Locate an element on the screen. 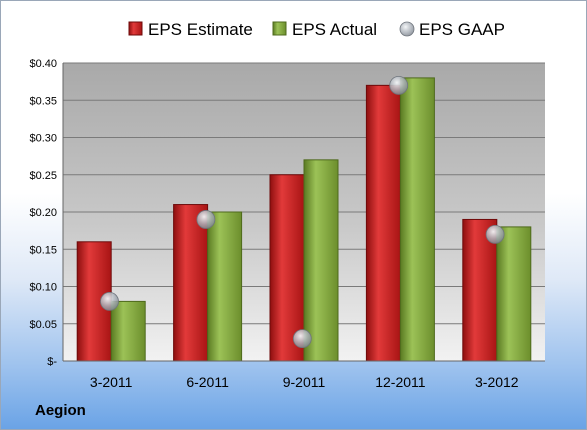  legend: EPS Estimate EPS Actual EPS GAAP is located at coordinates (316, 29).